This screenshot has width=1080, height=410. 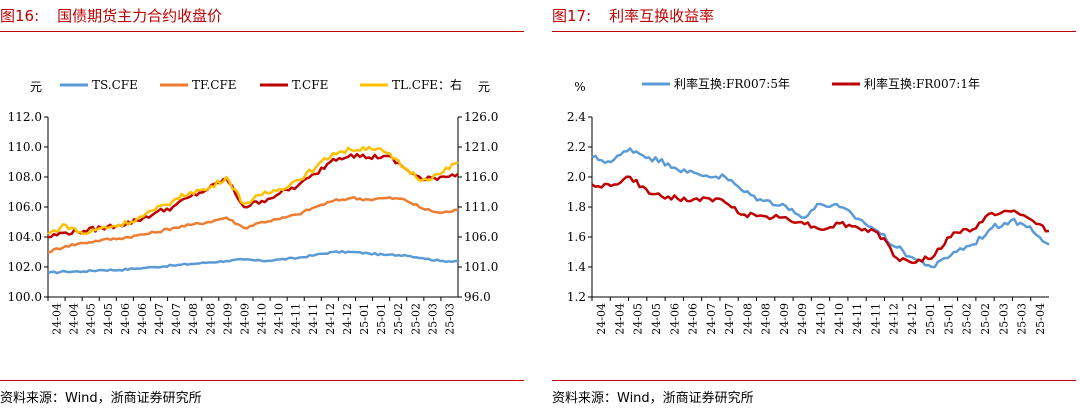 What do you see at coordinates (481, 267) in the screenshot?
I see `y-right-tick-label: 101.0` at bounding box center [481, 267].